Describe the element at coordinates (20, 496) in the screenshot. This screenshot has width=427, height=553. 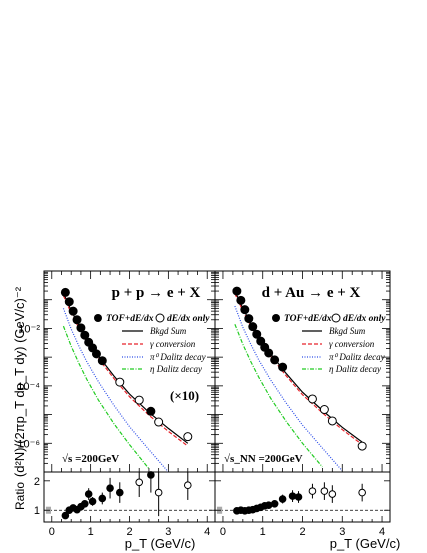
I see `ratio-axis-label: Ratio` at that location.